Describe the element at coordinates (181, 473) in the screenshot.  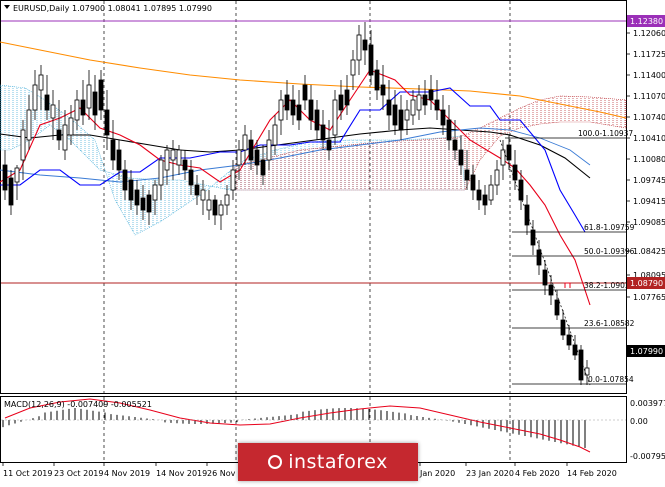
I see `time-tick-label: 14 Nov 2019` at that location.